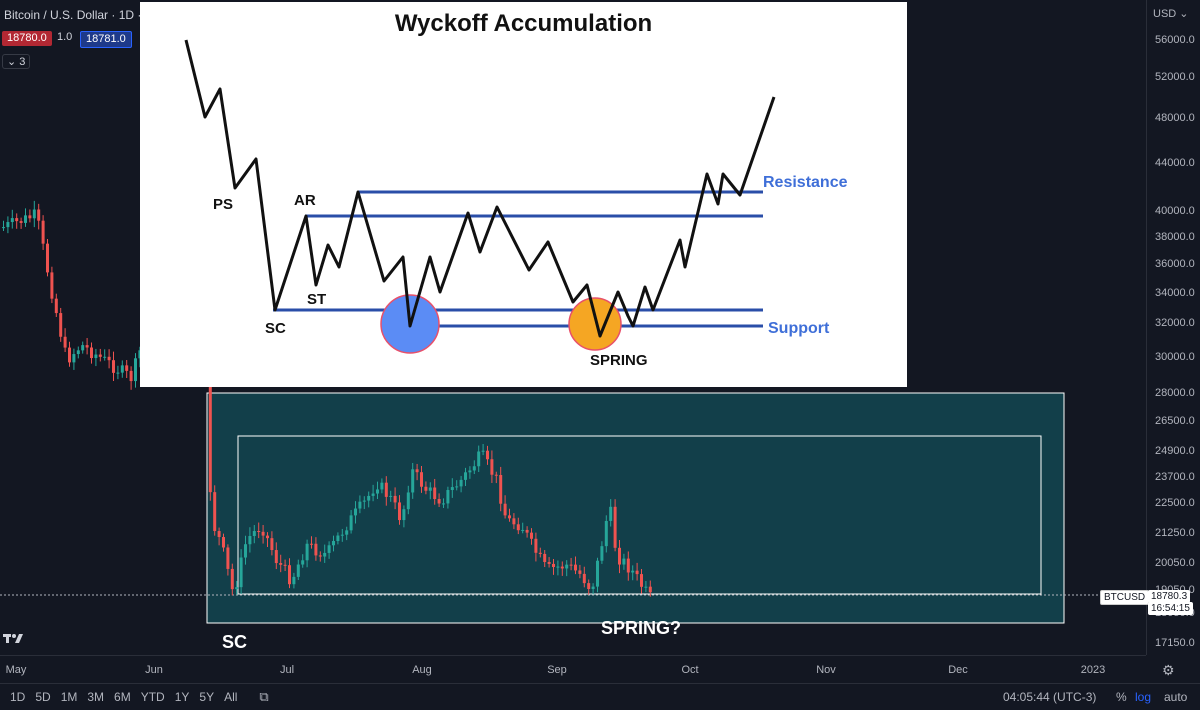 The width and height of the screenshot is (1200, 710). Describe the element at coordinates (1175, 393) in the screenshot. I see `price-tick: 28000.0` at that location.